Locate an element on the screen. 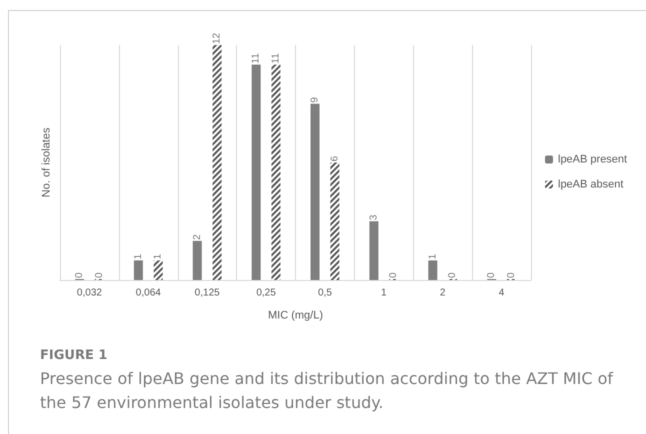 The height and width of the screenshot is (434, 646). x-tick-label: 0,032 is located at coordinates (89, 293).